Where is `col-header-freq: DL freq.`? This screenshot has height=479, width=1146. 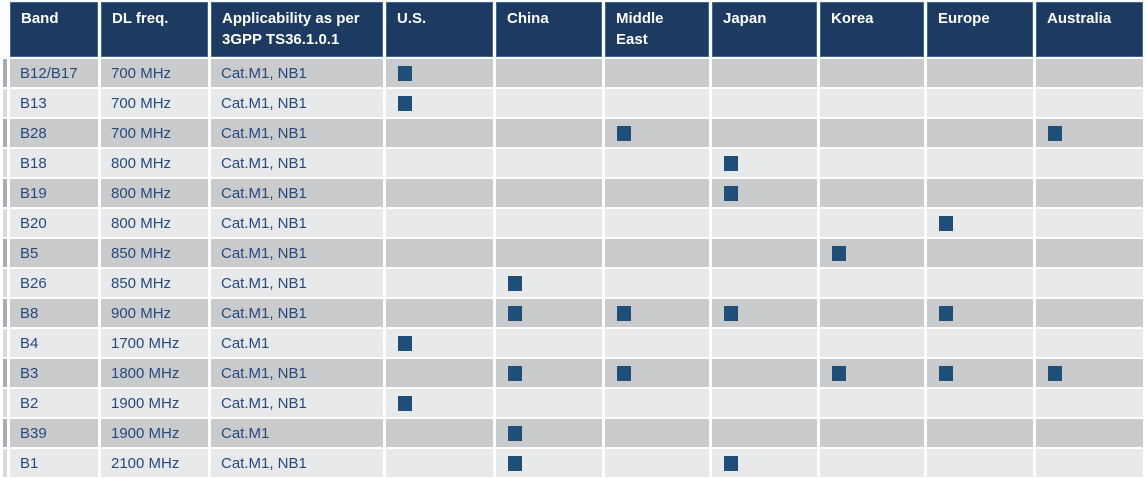
col-header-freq: DL freq. is located at coordinates (154, 29).